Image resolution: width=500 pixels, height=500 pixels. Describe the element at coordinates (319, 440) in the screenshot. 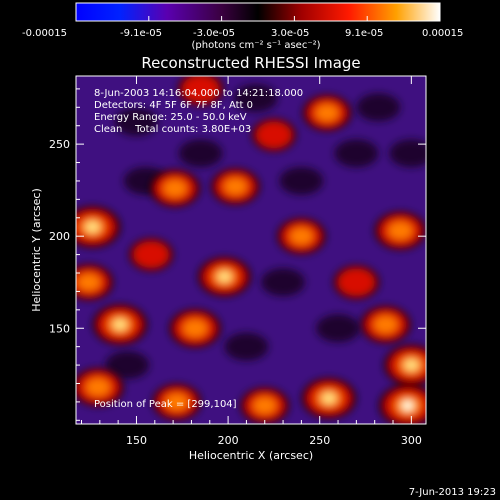

I see `x-tick-label-2: 250` at that location.